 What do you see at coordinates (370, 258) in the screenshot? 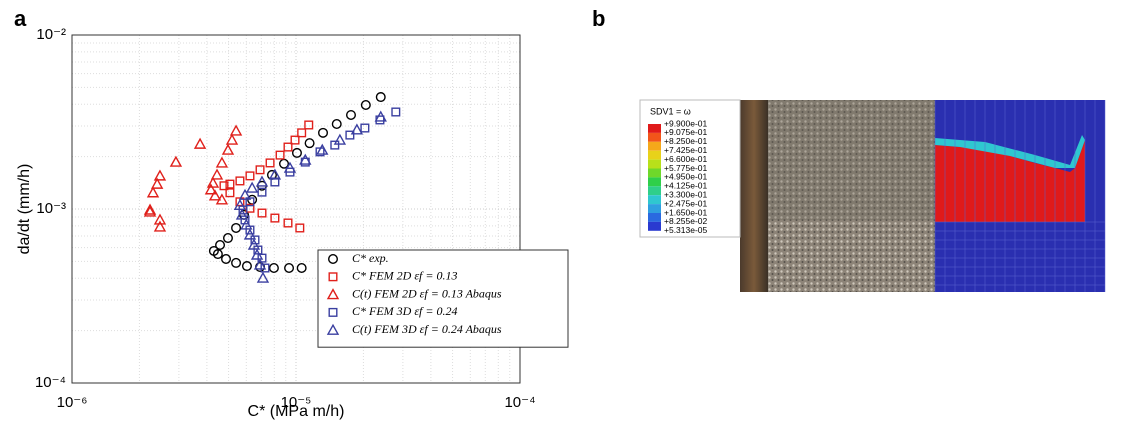
I see `legend-label: C* exp.` at bounding box center [370, 258].